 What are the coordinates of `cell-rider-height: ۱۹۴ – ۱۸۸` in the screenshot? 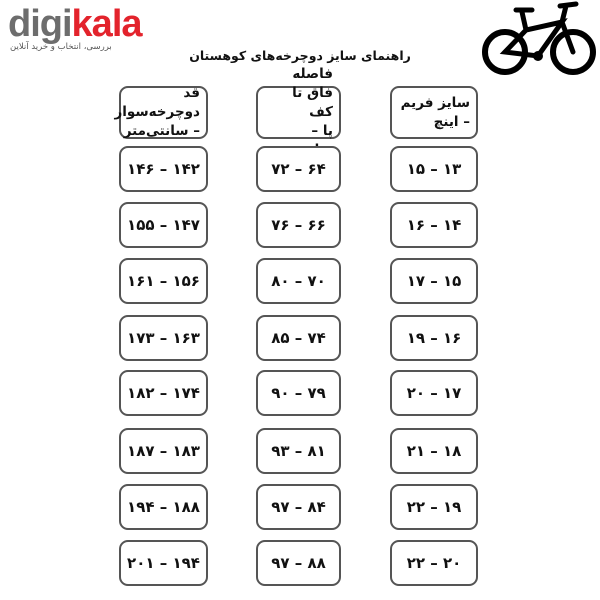 It's located at (163, 507).